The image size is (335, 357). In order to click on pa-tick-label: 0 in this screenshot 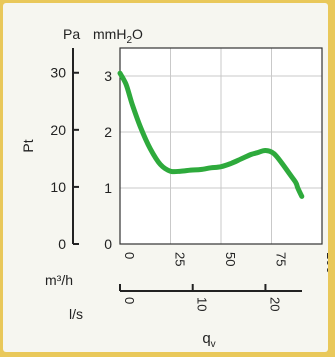, I will do `click(62, 244)`.